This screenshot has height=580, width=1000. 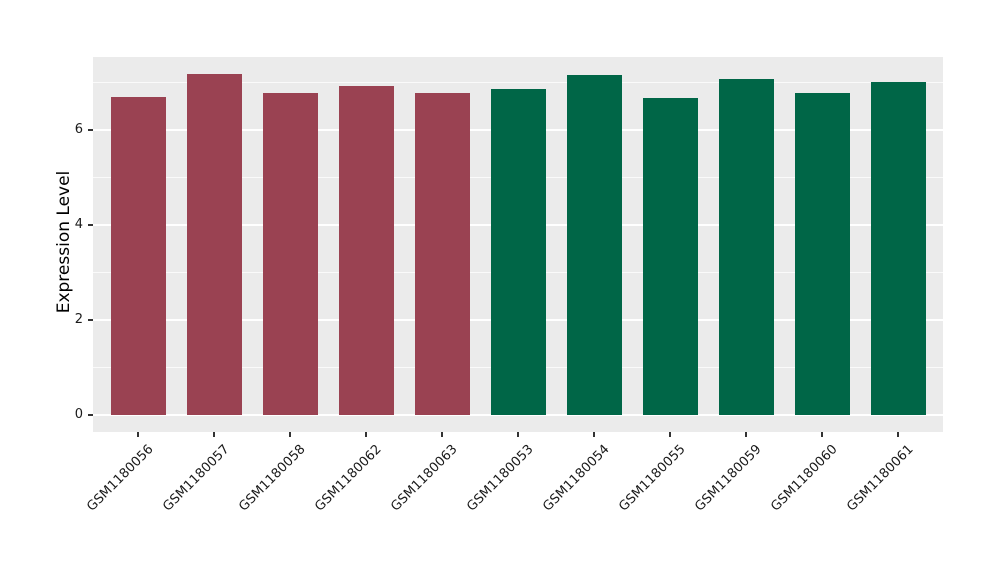 What do you see at coordinates (78, 319) in the screenshot?
I see `y-tick-label: 2` at bounding box center [78, 319].